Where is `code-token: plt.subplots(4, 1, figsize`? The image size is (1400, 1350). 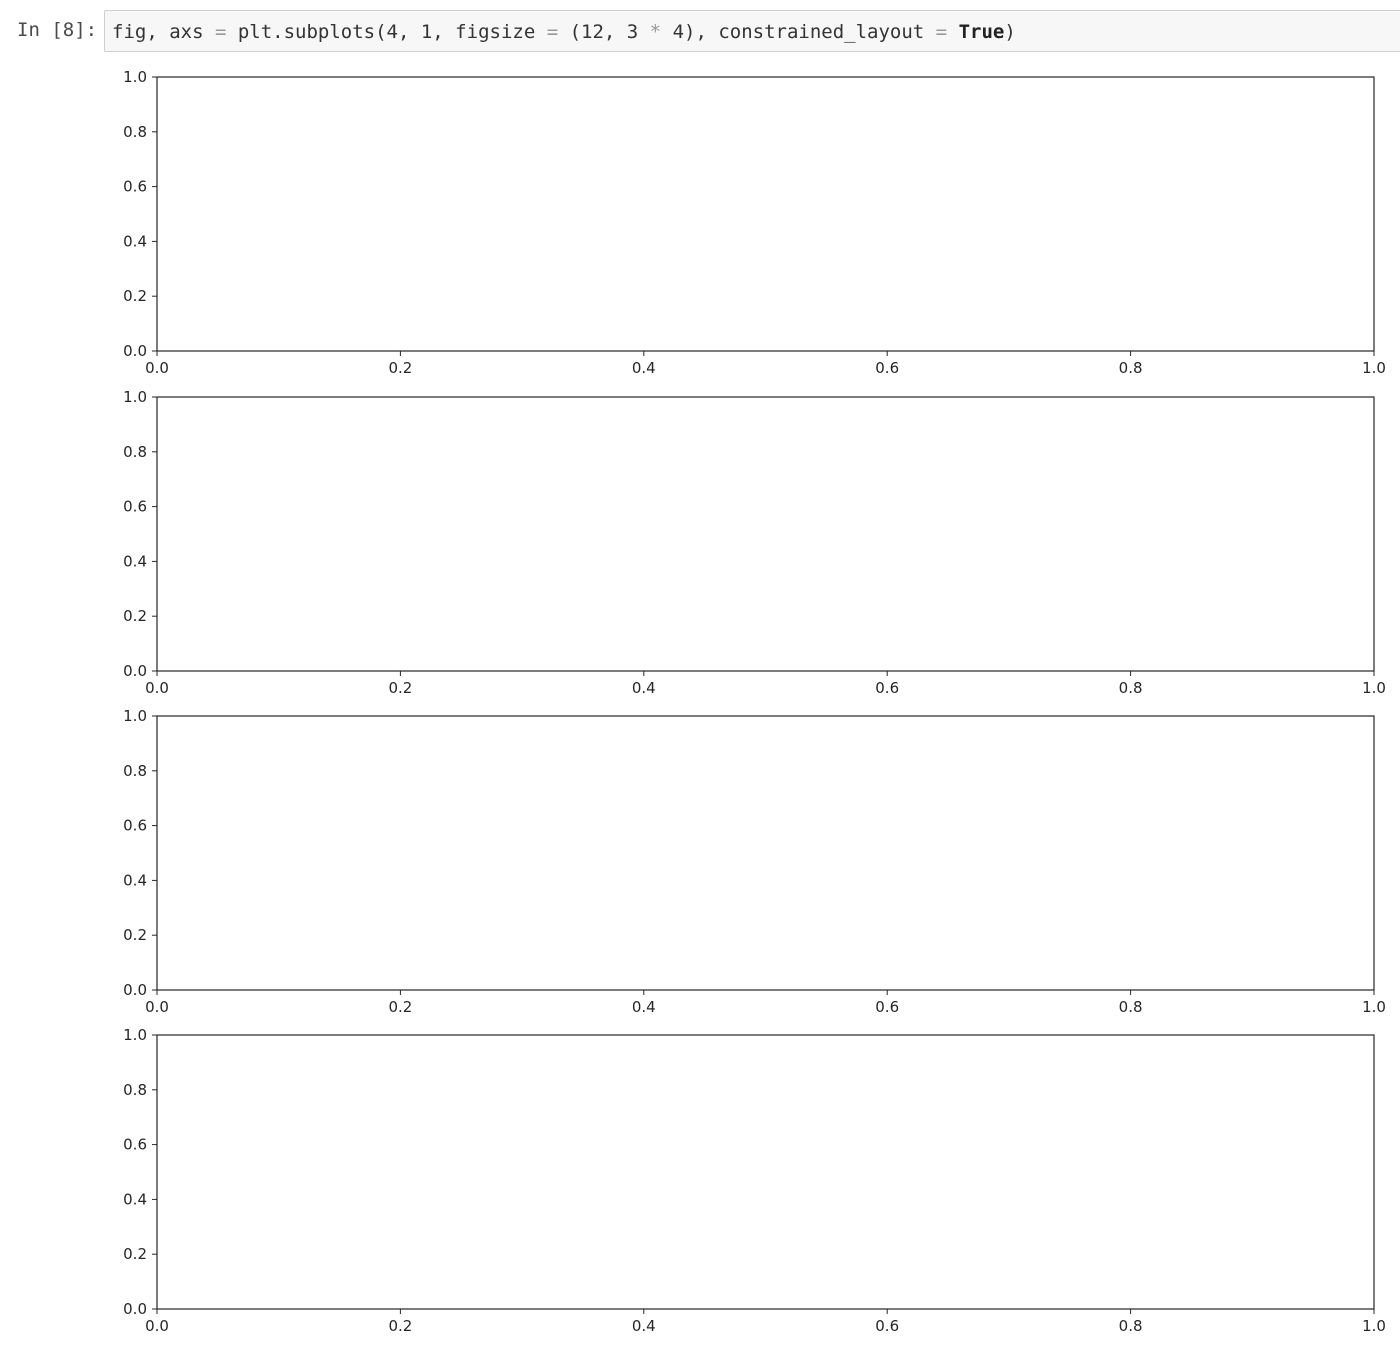 code-token: plt.subplots(4, 1, figsize is located at coordinates (386, 32).